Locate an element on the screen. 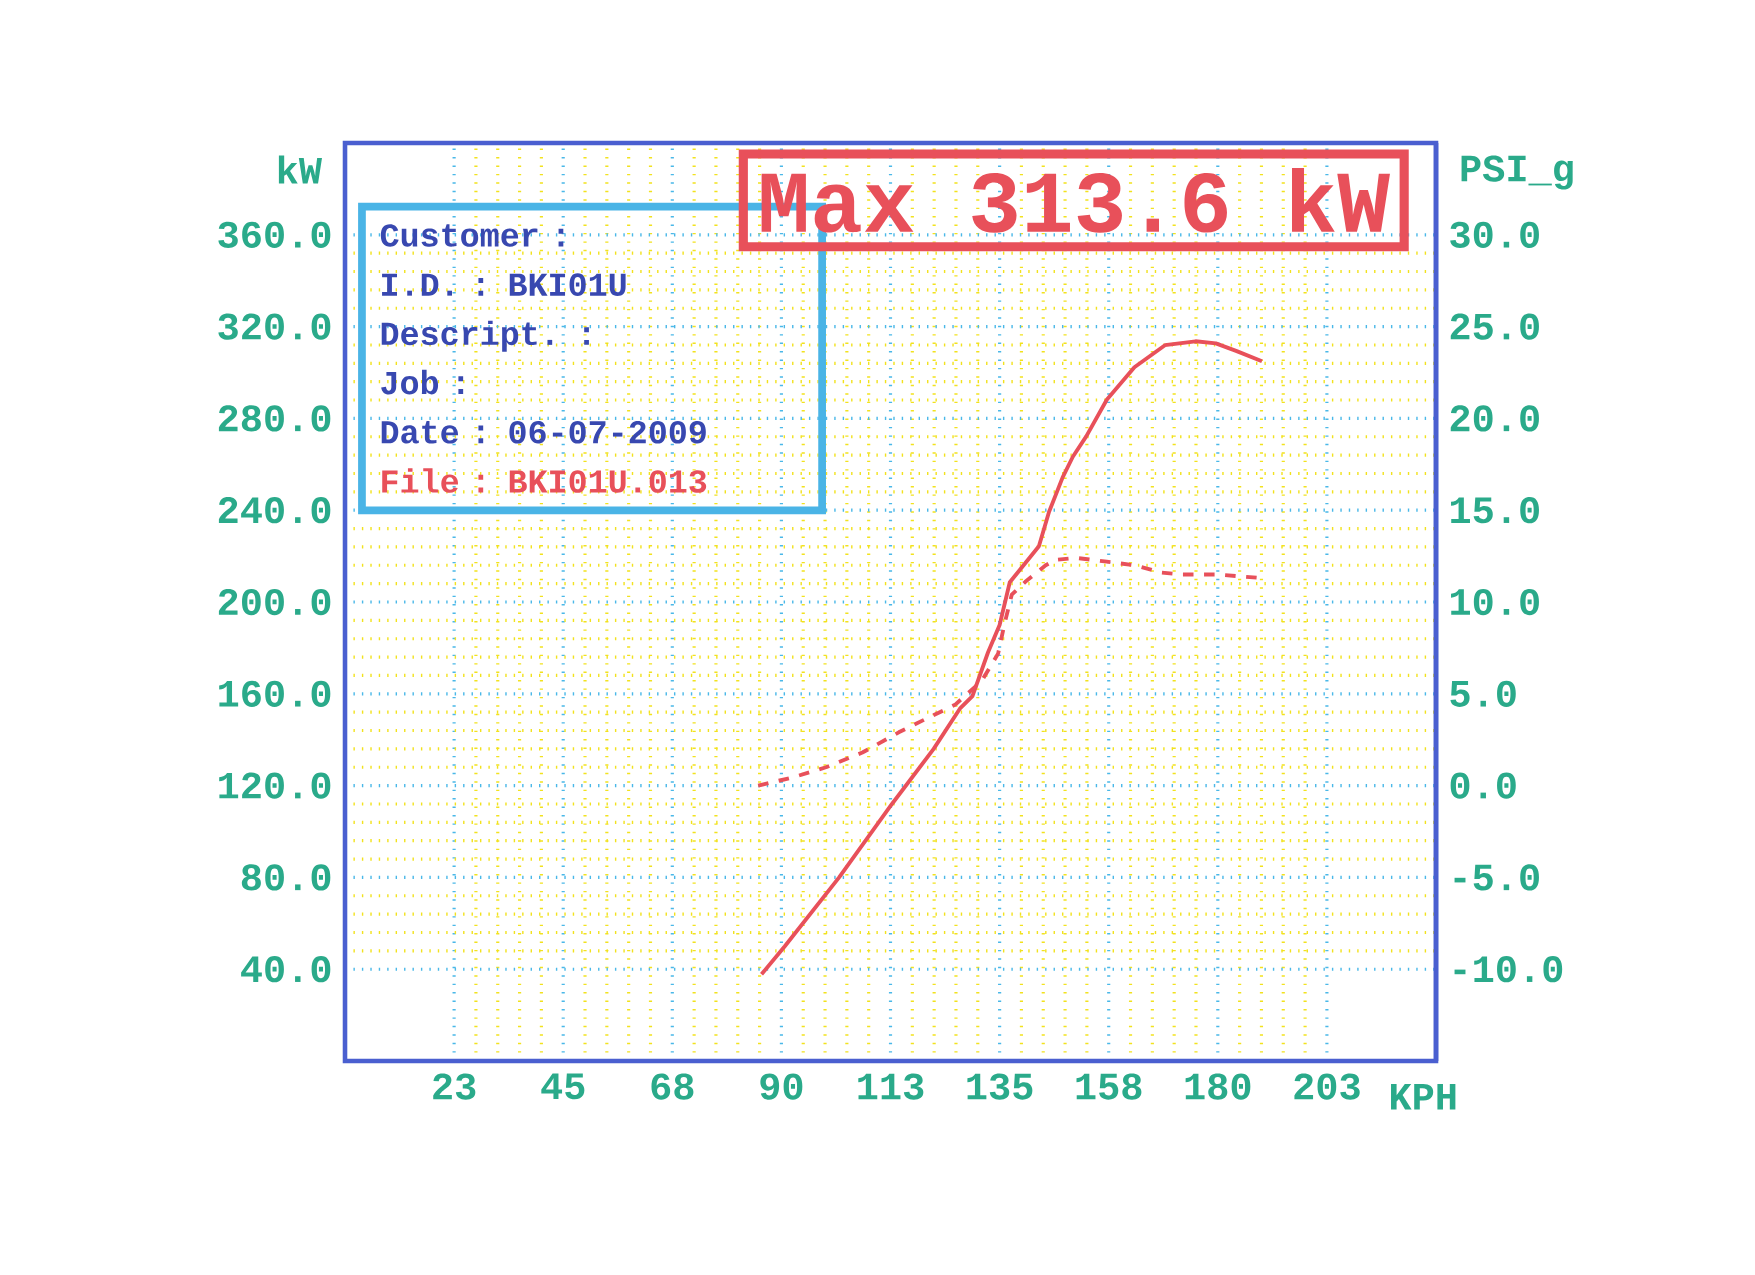 This screenshot has height=1275, width=1755. x-tick-label: 45 is located at coordinates (563, 1086).